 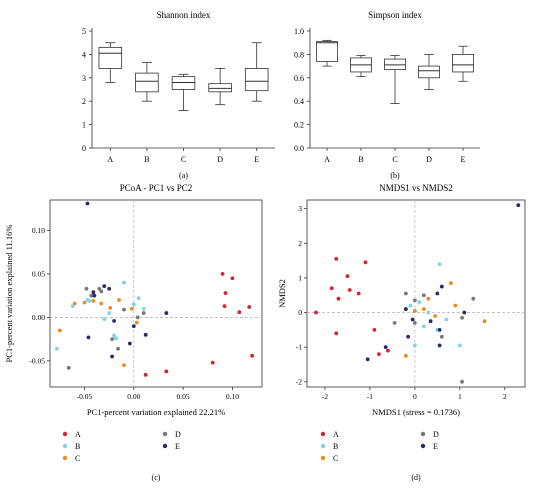 I want to click on y-tick-label: 0.10, so click(x=38, y=230).